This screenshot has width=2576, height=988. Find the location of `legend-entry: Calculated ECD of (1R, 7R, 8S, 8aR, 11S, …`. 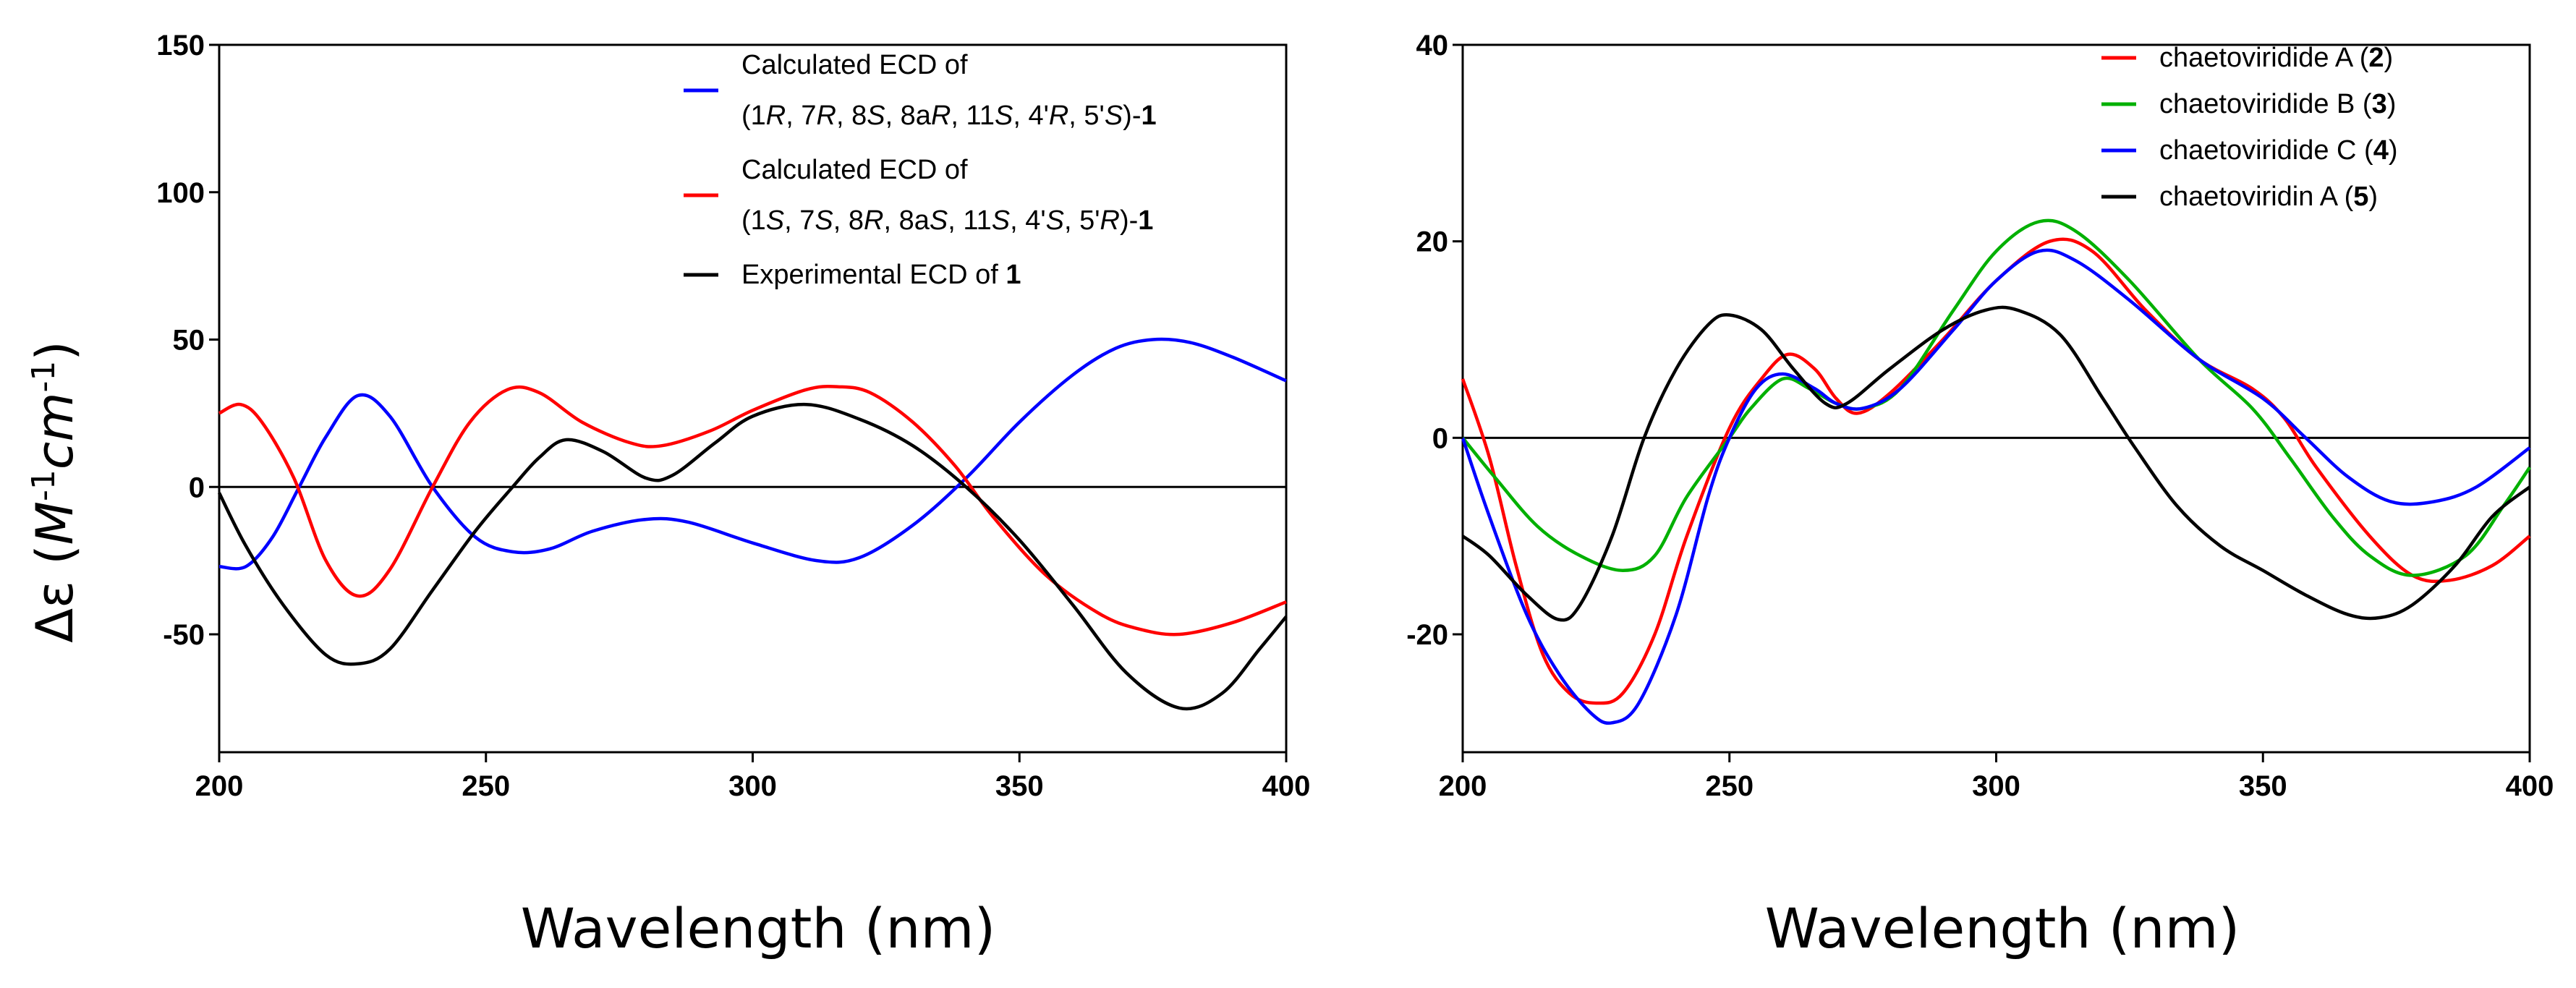

legend-entry: Calculated ECD of (1R, 7R, 8S, 8aR, 11S, … is located at coordinates (920, 90).